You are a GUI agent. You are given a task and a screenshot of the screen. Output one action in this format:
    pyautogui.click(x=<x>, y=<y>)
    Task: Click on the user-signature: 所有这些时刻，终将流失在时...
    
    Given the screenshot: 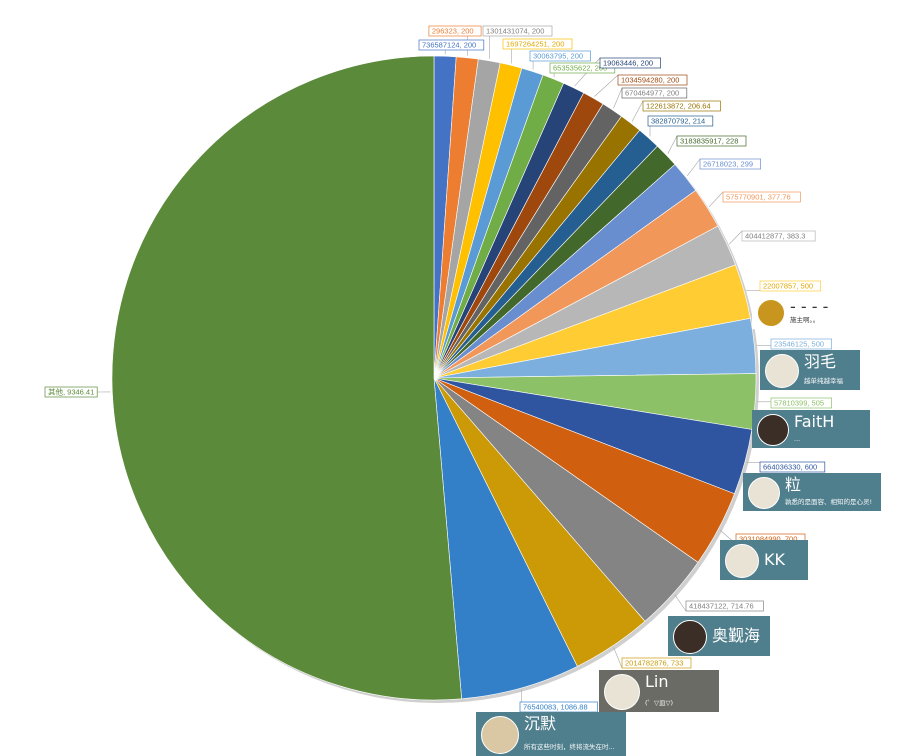 What is the action you would take?
    pyautogui.click(x=569, y=747)
    